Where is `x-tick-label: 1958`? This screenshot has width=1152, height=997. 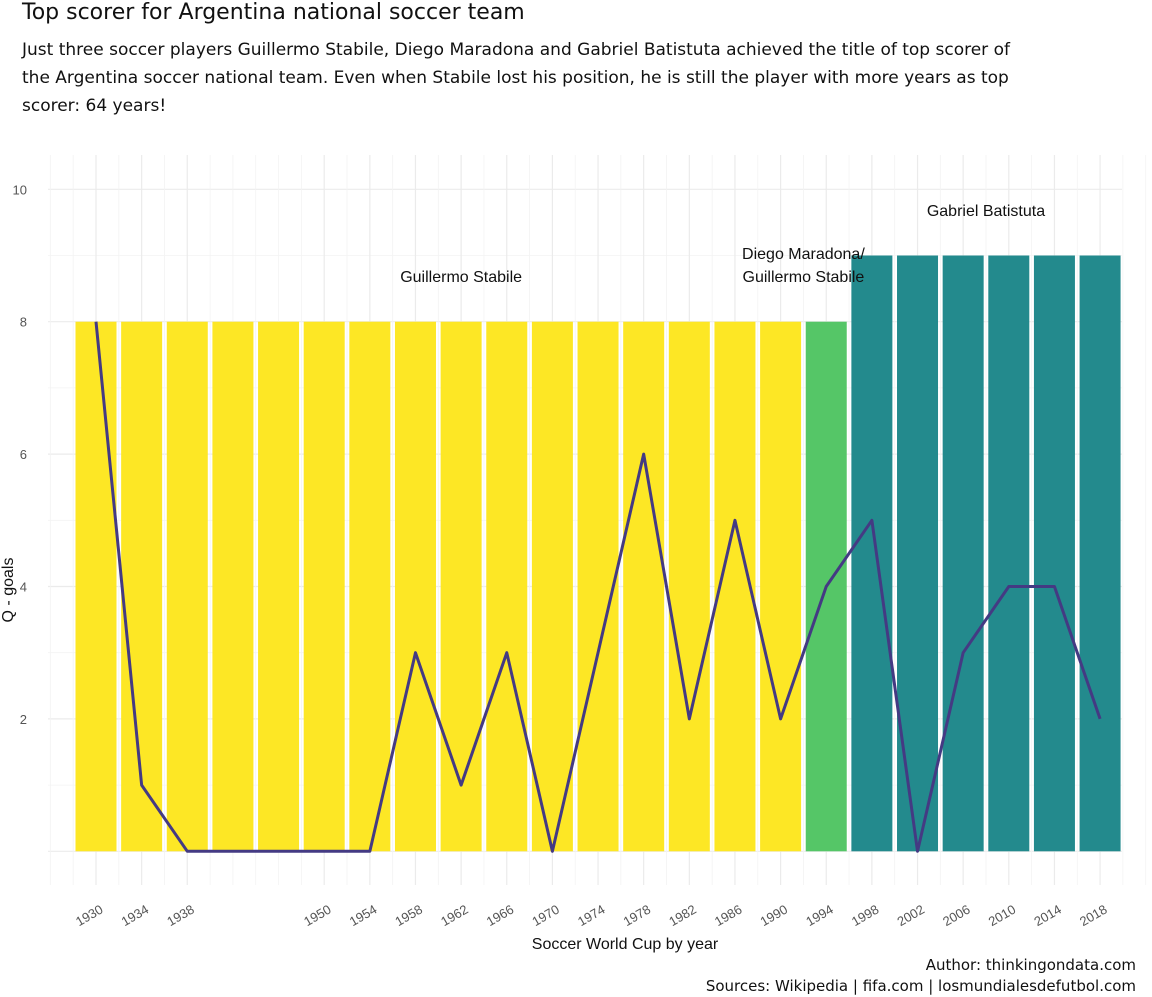 x-tick-label: 1958 is located at coordinates (408, 915).